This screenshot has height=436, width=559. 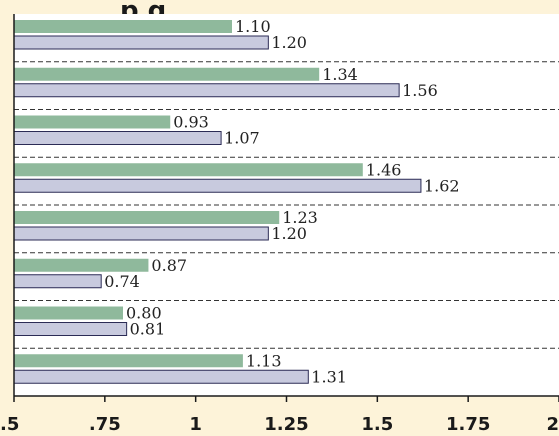 I want to click on x-tick-label: 1, so click(x=195, y=424).